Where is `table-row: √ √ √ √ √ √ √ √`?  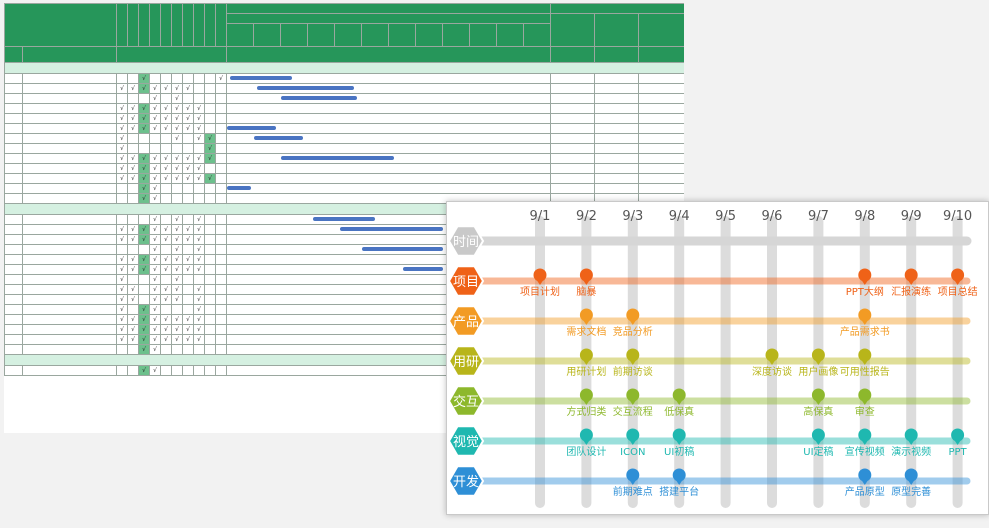
table-row: √ √ √ √ √ √ √ √ is located at coordinates (344, 108).